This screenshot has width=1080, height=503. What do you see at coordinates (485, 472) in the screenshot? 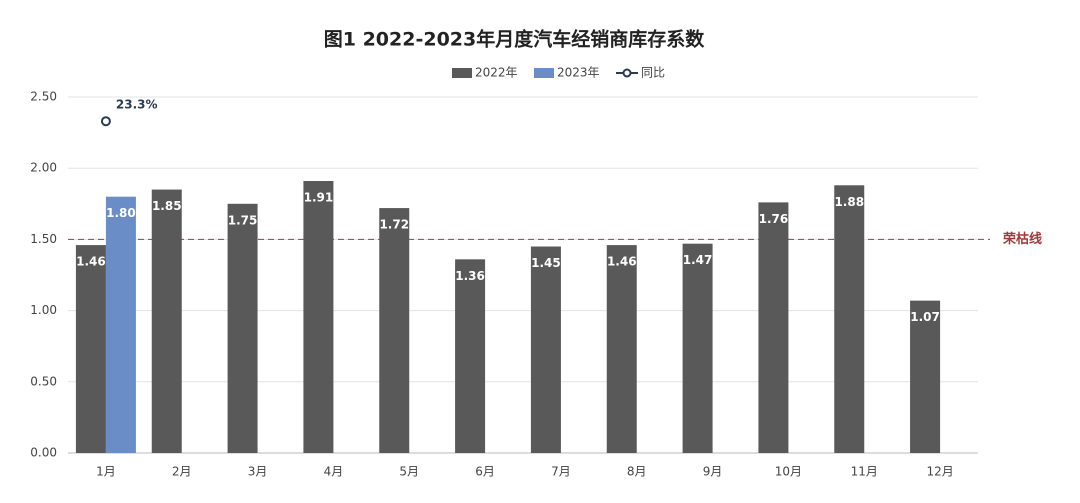
I see `x-tick-label: 6月` at bounding box center [485, 472].